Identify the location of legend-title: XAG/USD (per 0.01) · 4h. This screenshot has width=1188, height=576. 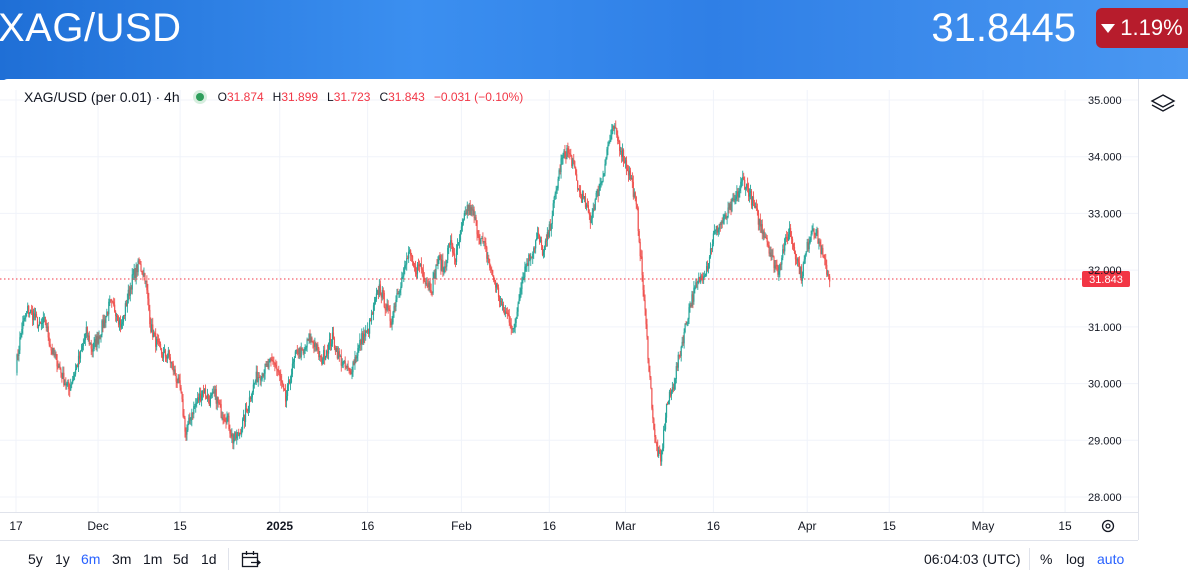
(102, 97).